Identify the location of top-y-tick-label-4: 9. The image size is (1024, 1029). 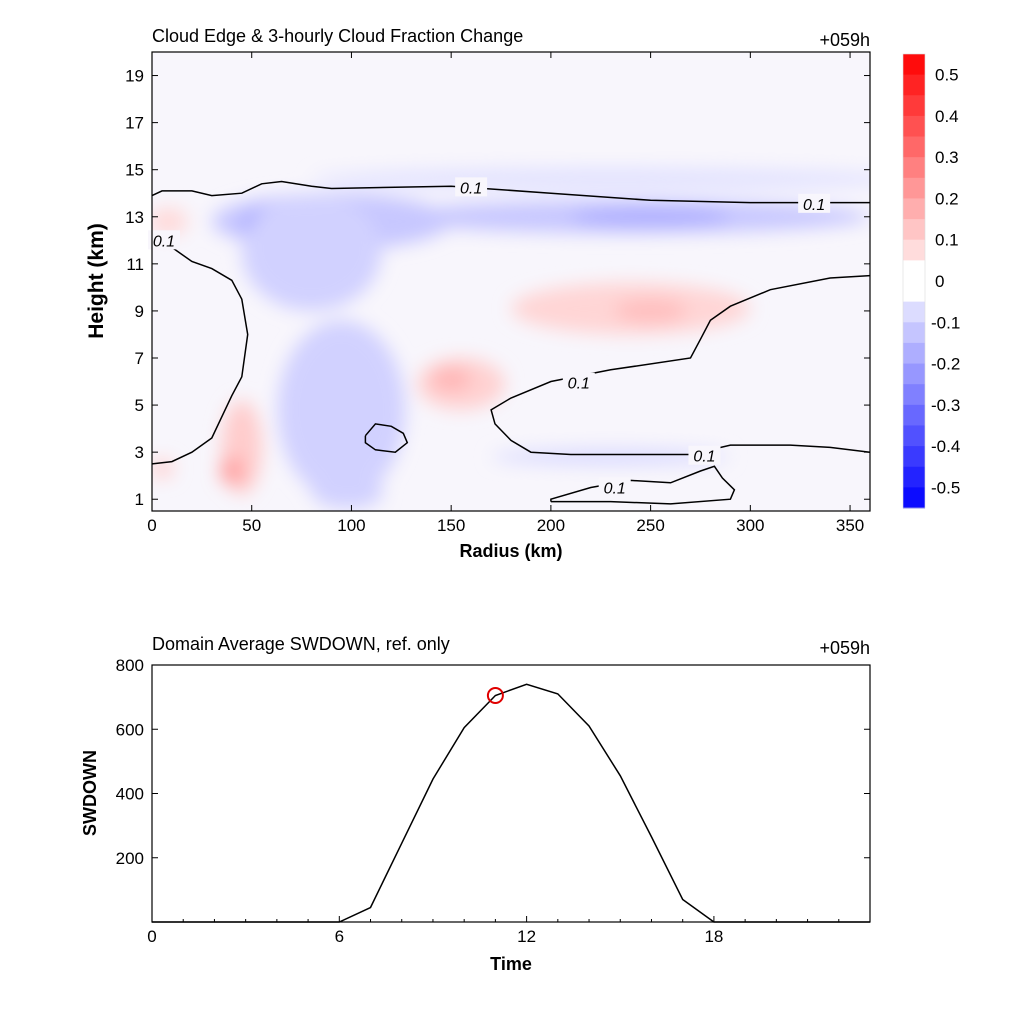
(139, 311).